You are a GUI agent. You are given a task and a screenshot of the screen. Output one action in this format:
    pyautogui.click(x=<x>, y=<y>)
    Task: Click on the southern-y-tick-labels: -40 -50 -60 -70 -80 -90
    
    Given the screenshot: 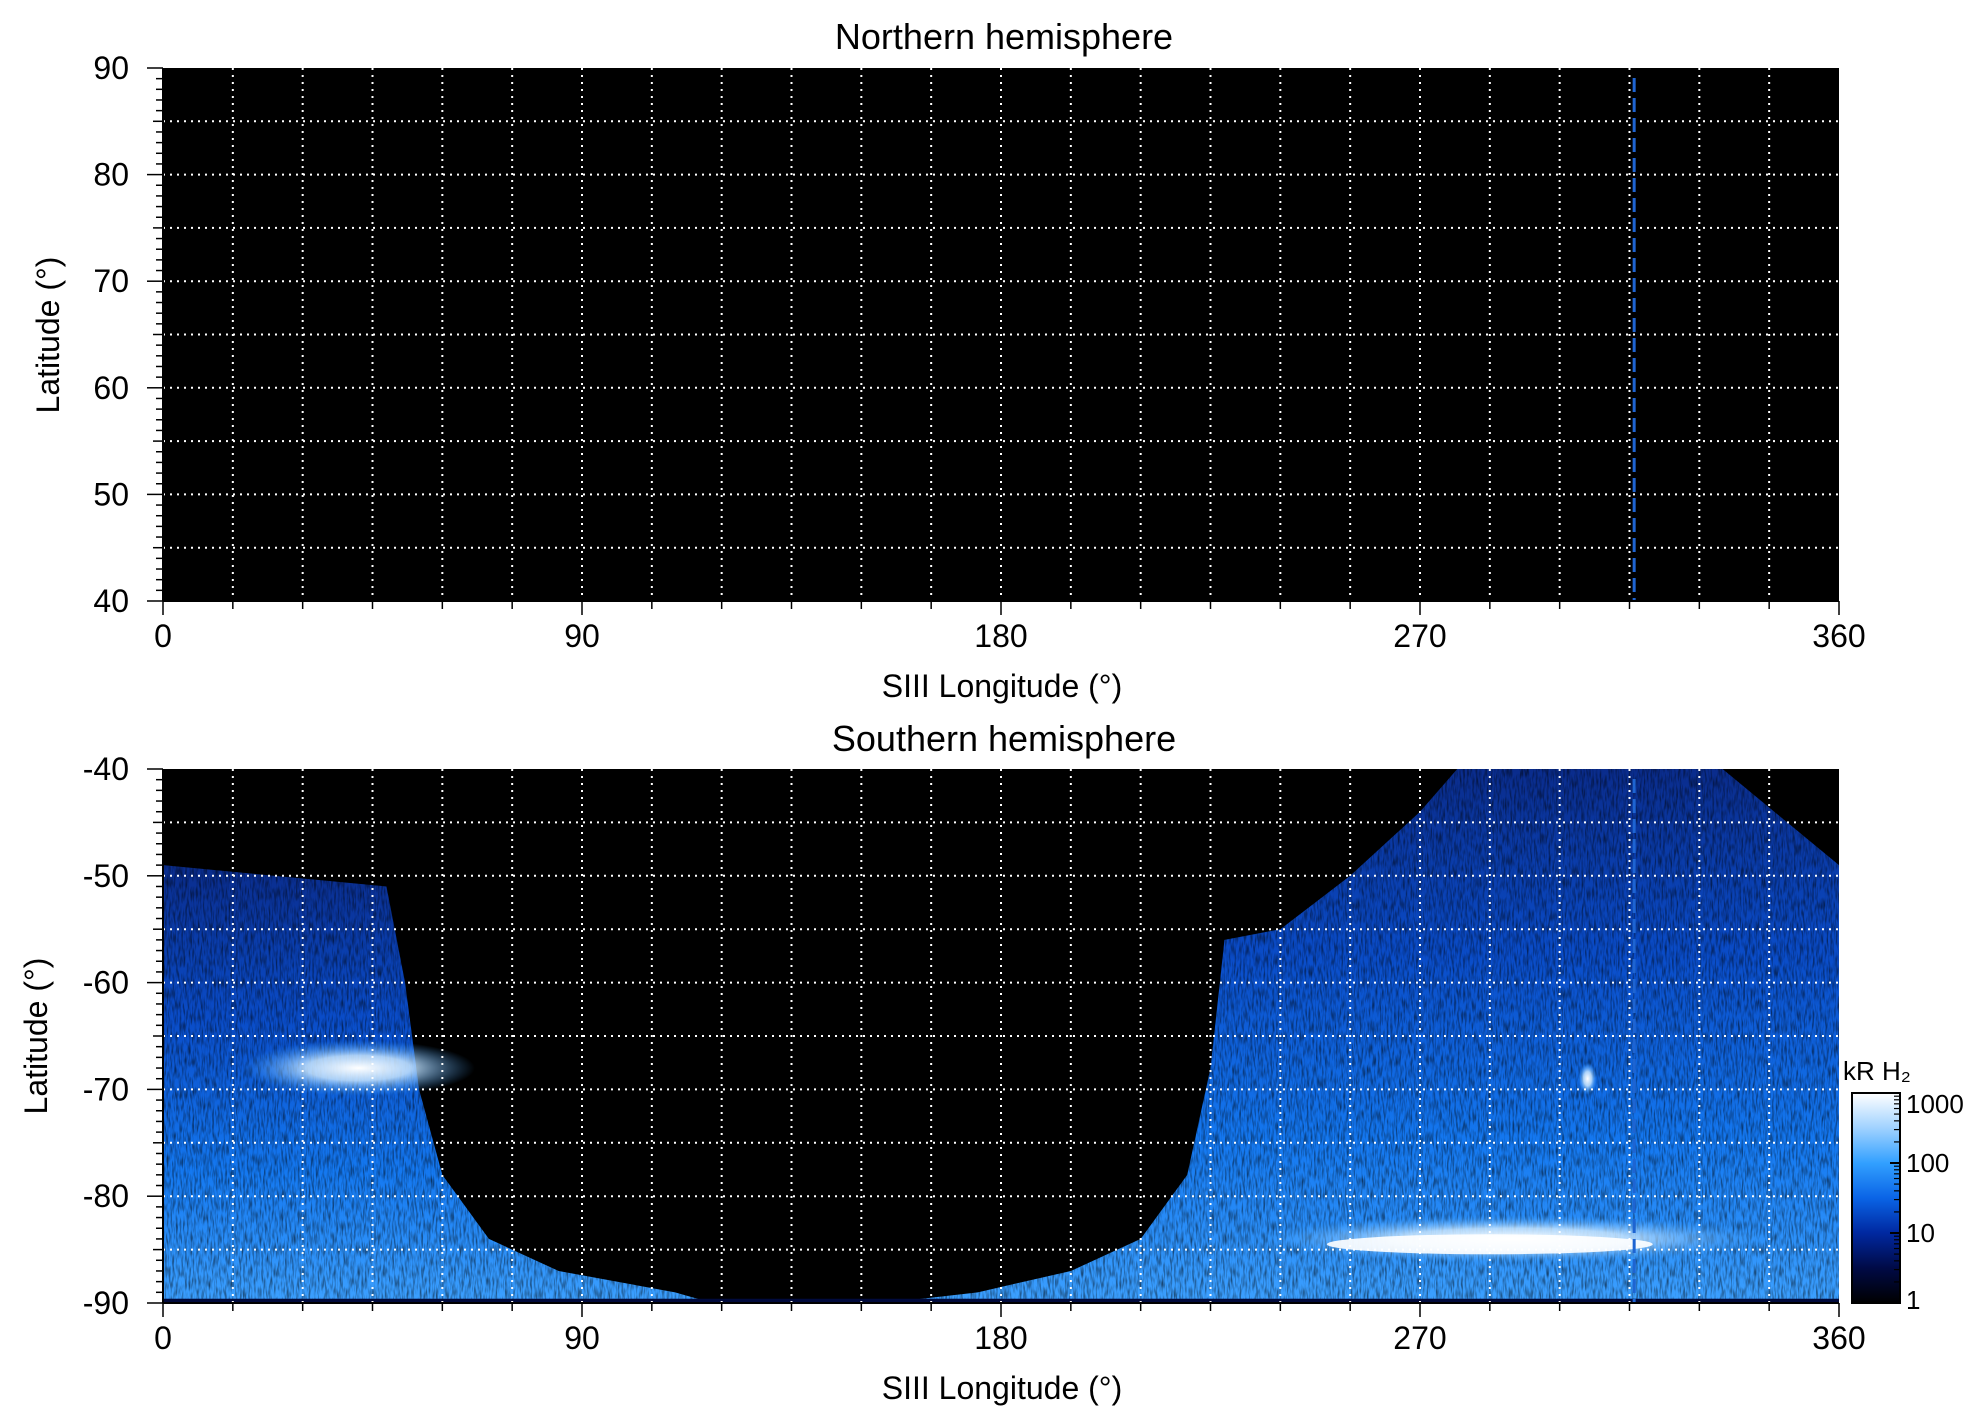 What is the action you would take?
    pyautogui.click(x=106, y=1036)
    